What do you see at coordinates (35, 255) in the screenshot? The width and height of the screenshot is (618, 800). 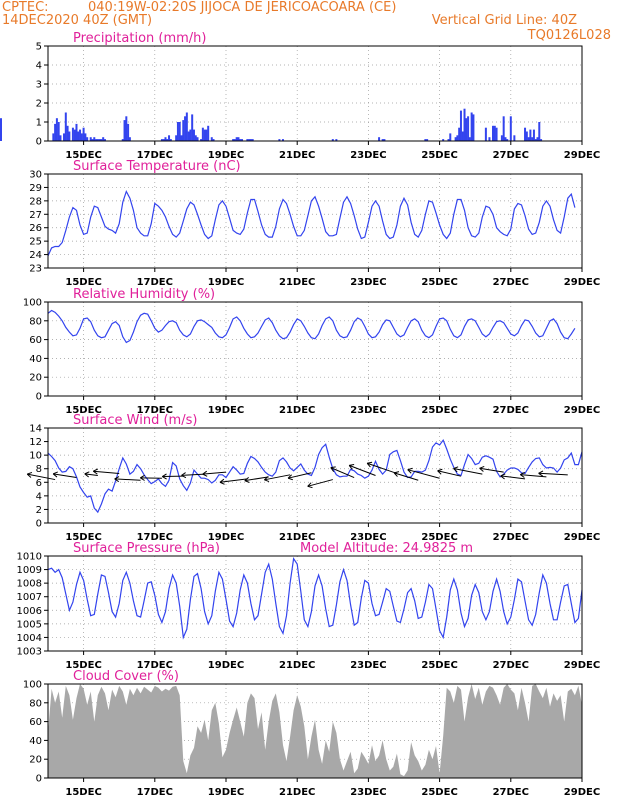 I see `y-tick-label: 24` at bounding box center [35, 255].